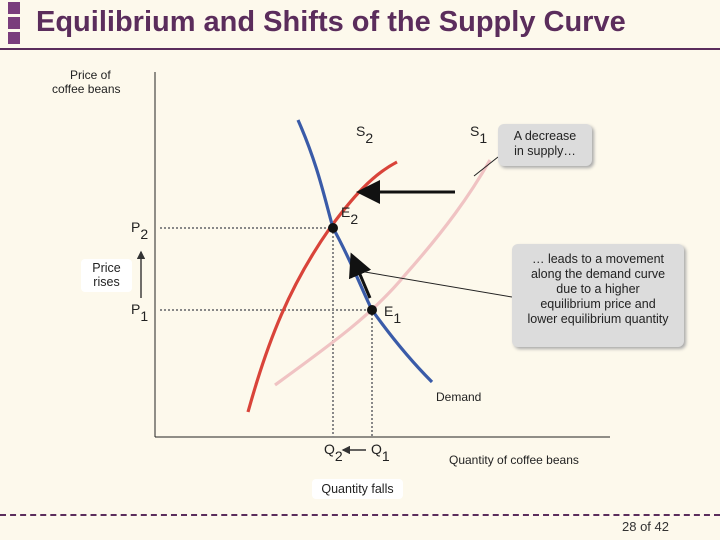  I want to click on callout-line: along the demand curve, so click(598, 274).